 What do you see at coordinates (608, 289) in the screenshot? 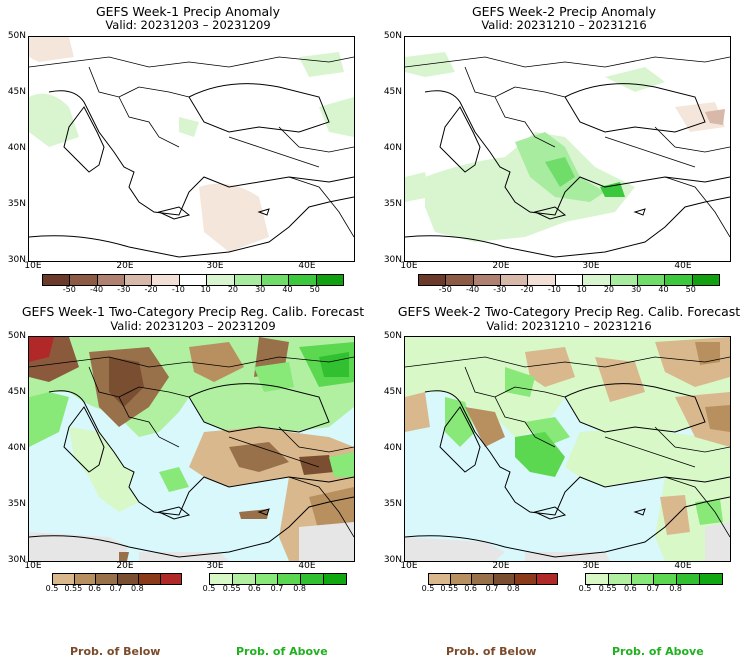
I see `colorbar-tick-label: 20` at bounding box center [608, 289].